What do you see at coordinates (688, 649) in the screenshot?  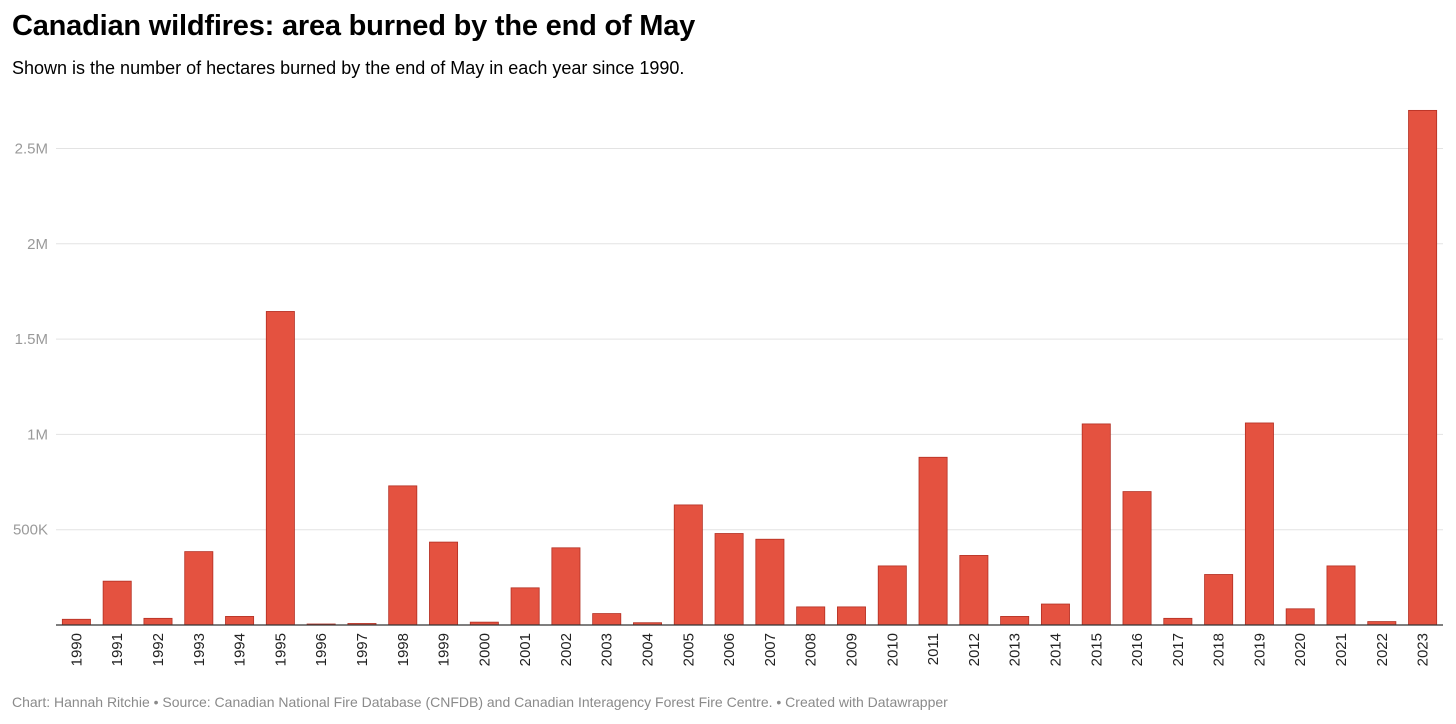 I see `x-tick-label: 2005` at bounding box center [688, 649].